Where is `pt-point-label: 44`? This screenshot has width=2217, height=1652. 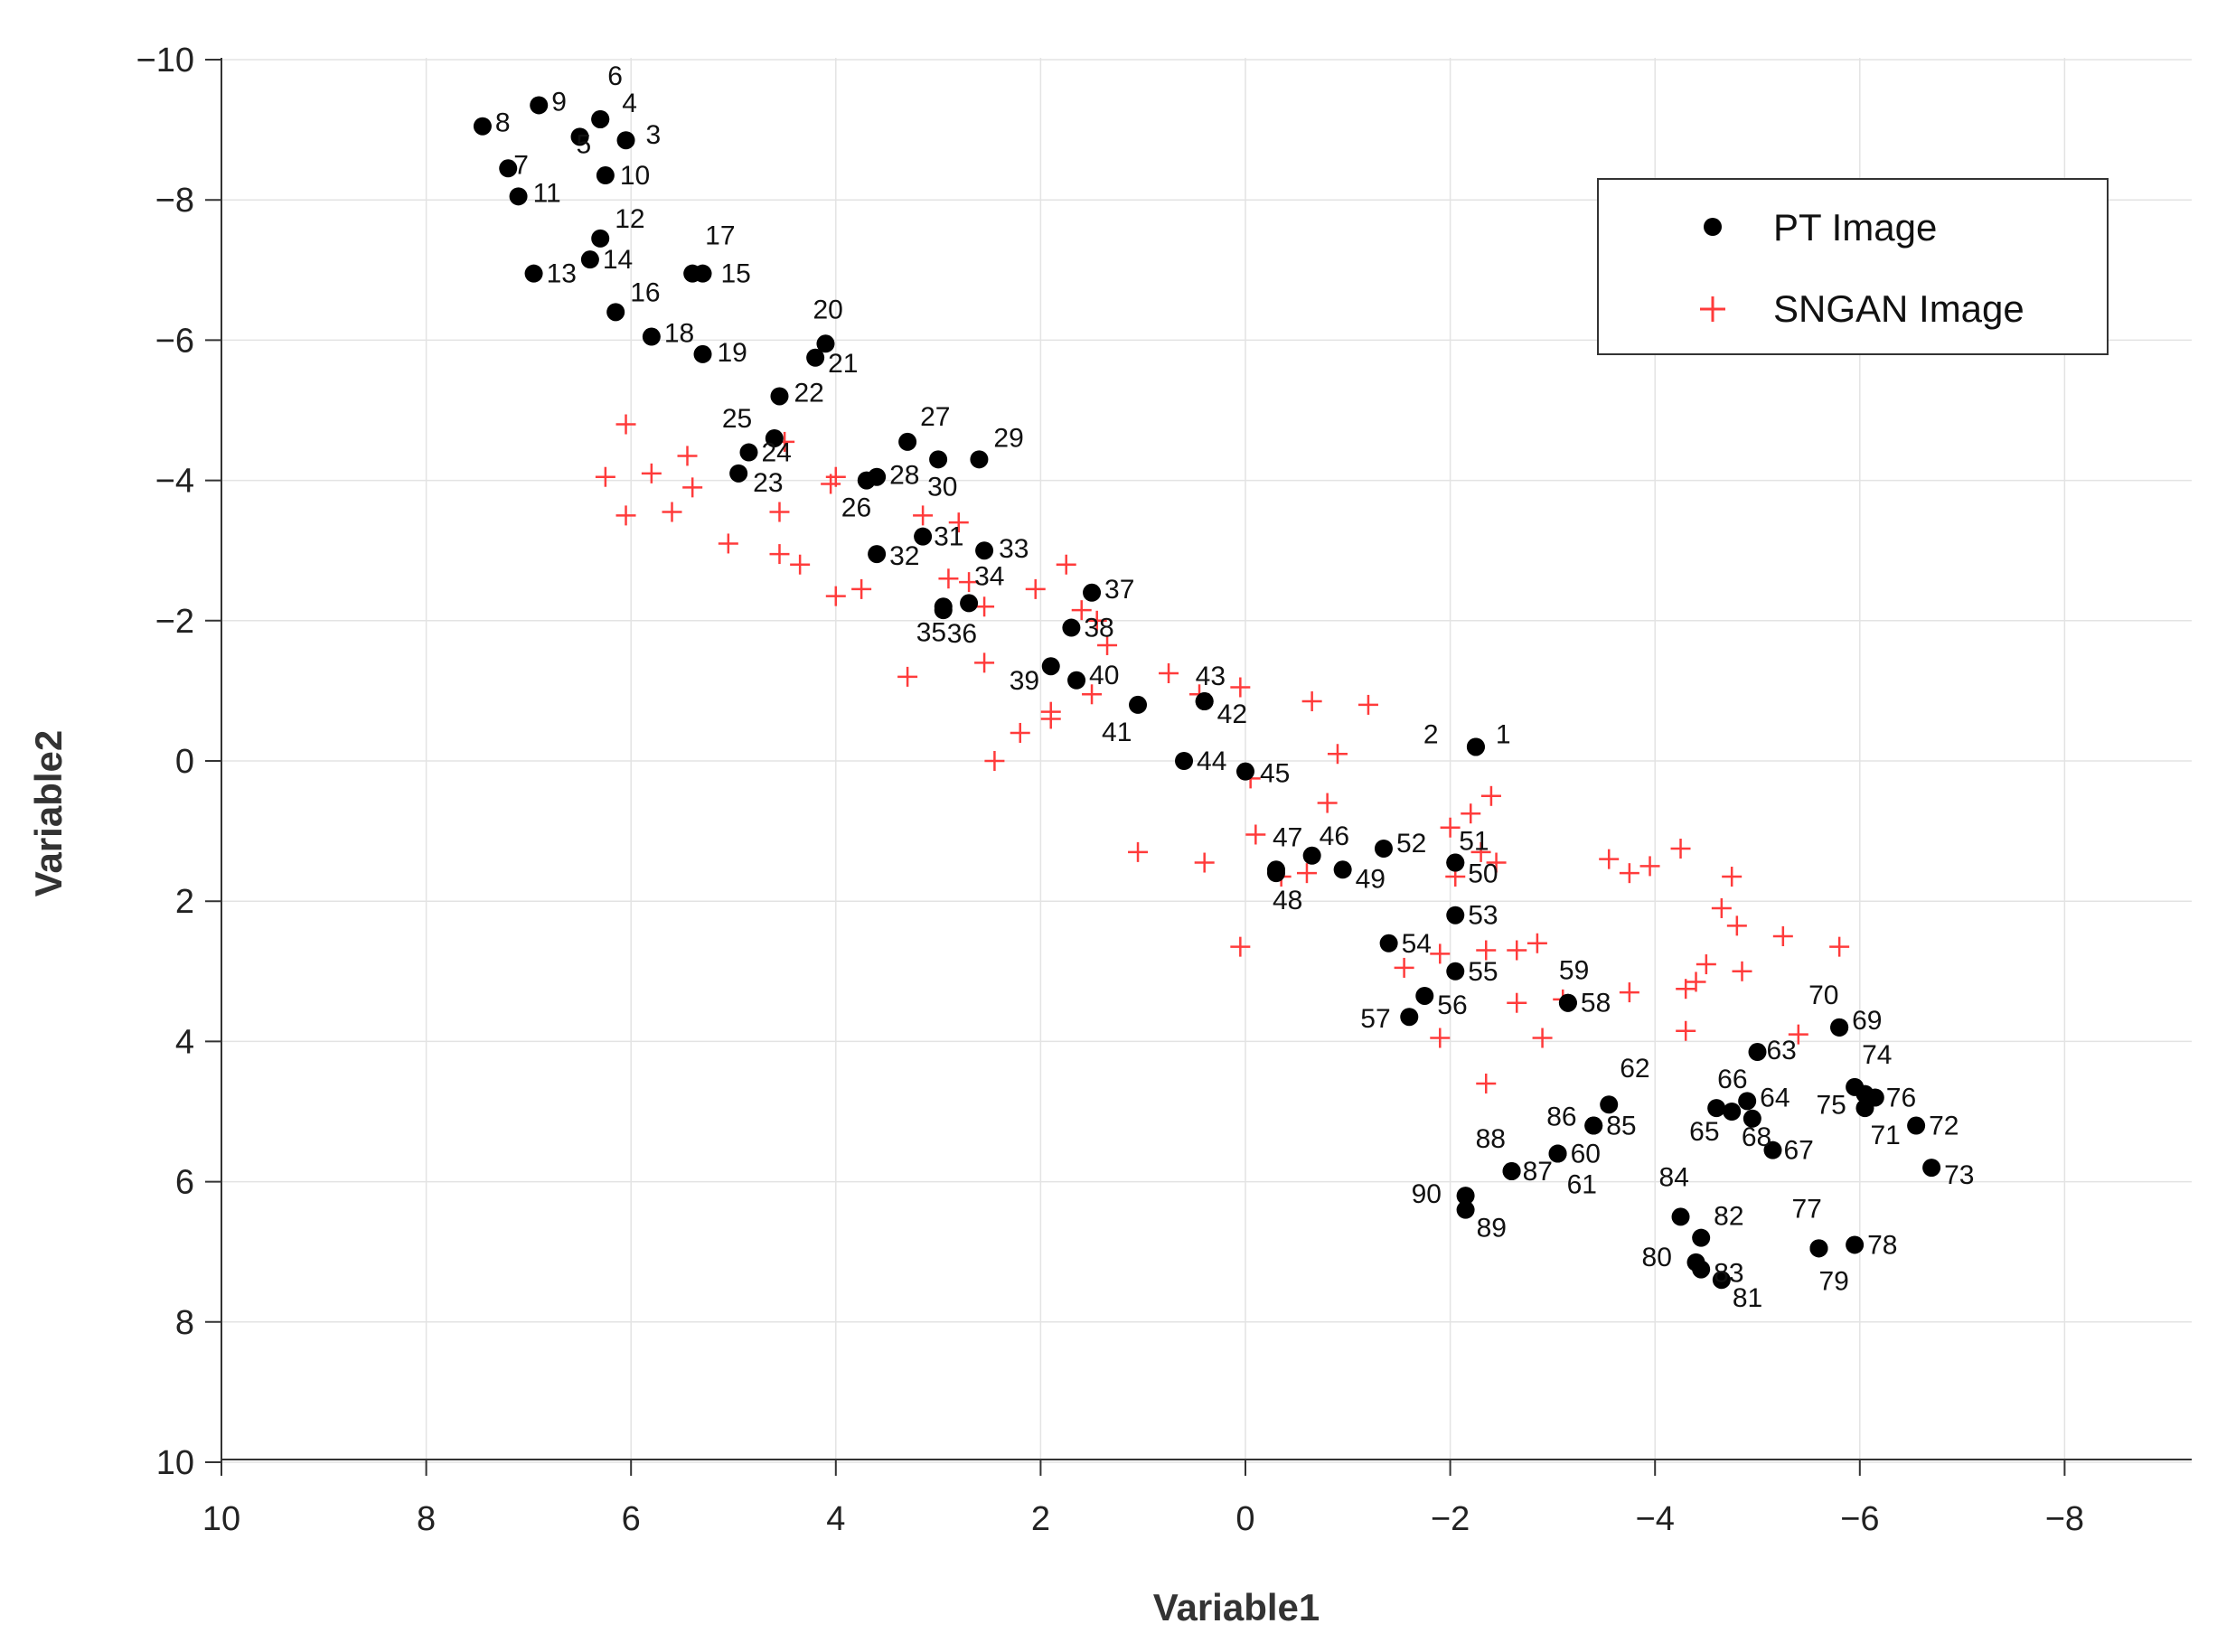
pt-point-label: 44 is located at coordinates (1211, 761).